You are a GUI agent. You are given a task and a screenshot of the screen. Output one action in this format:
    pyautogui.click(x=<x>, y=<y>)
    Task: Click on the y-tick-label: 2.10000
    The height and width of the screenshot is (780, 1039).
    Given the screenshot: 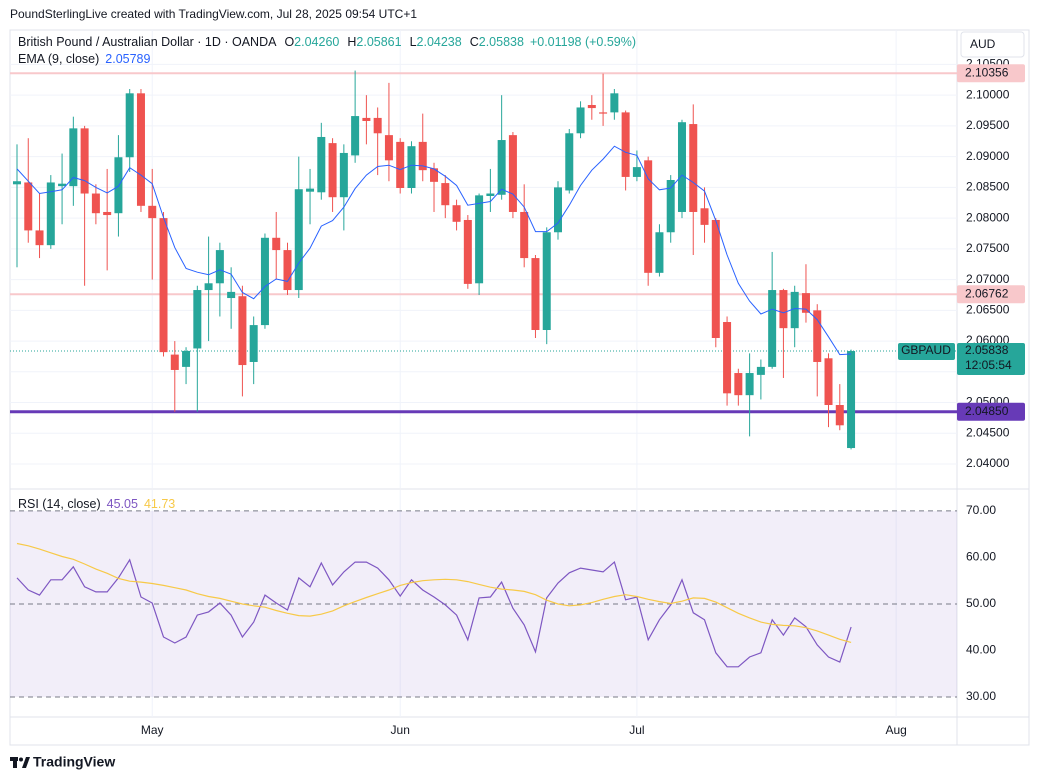 What is the action you would take?
    pyautogui.click(x=988, y=94)
    